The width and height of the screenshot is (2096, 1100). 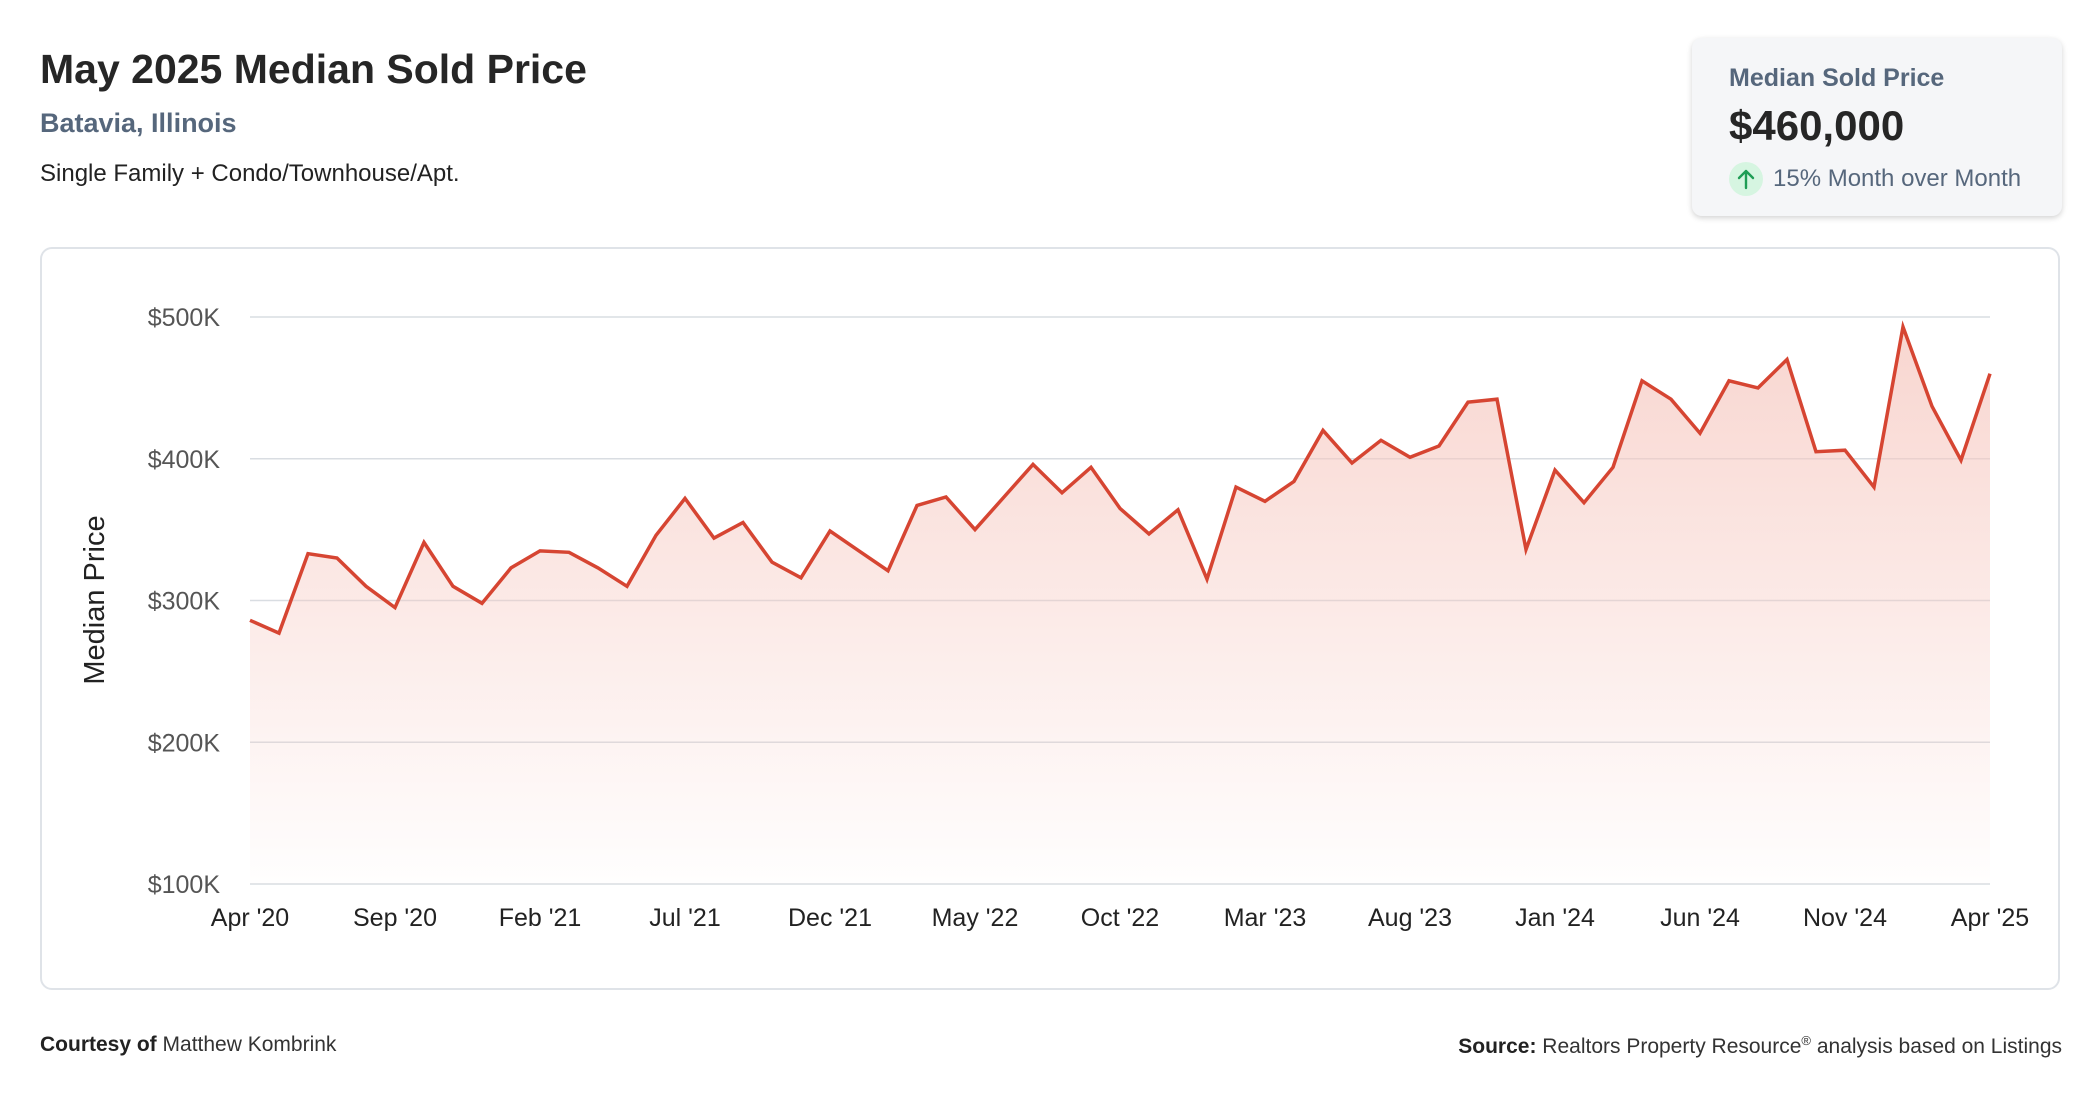 What do you see at coordinates (1845, 918) in the screenshot?
I see `x-tick-label: Nov '24` at bounding box center [1845, 918].